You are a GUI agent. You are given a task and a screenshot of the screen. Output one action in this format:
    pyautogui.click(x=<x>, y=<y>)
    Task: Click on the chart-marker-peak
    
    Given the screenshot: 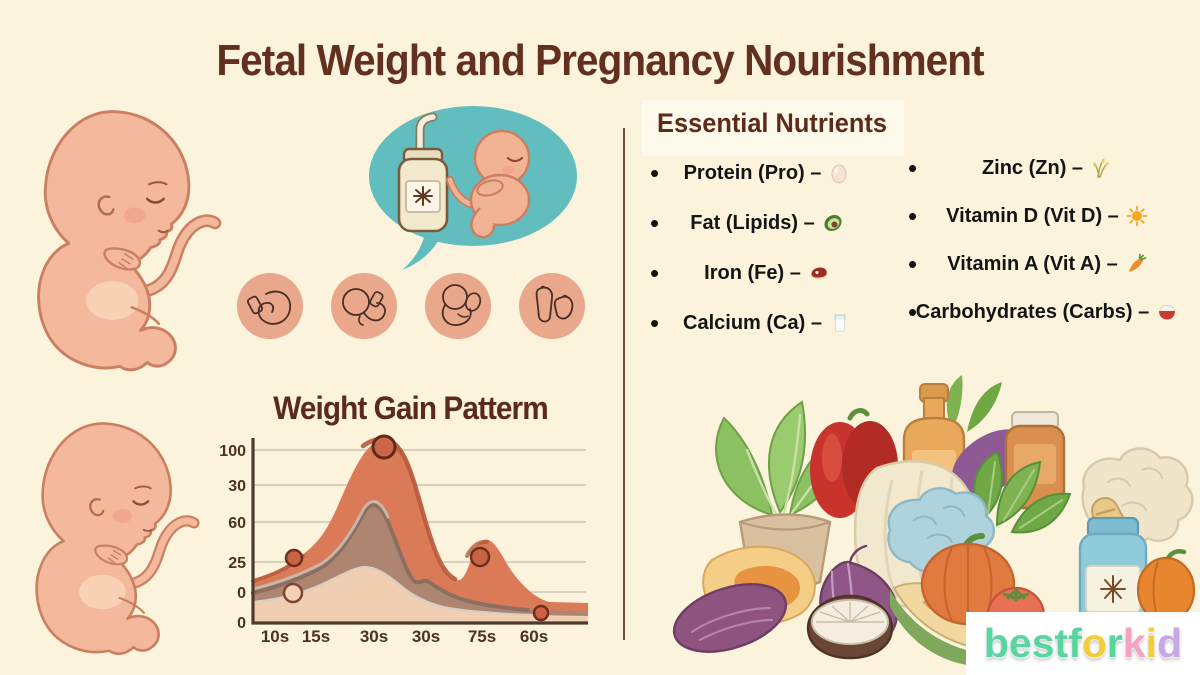 What is the action you would take?
    pyautogui.click(x=384, y=447)
    